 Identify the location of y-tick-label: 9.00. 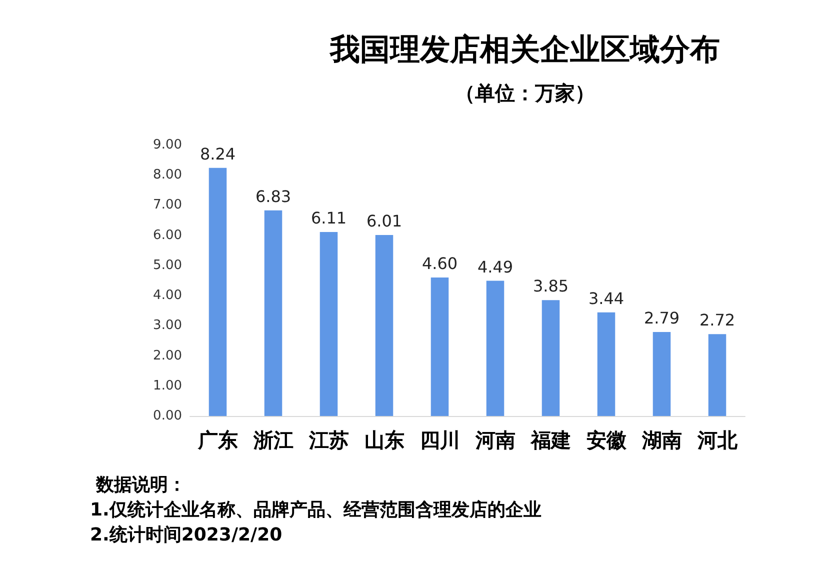
(167, 145).